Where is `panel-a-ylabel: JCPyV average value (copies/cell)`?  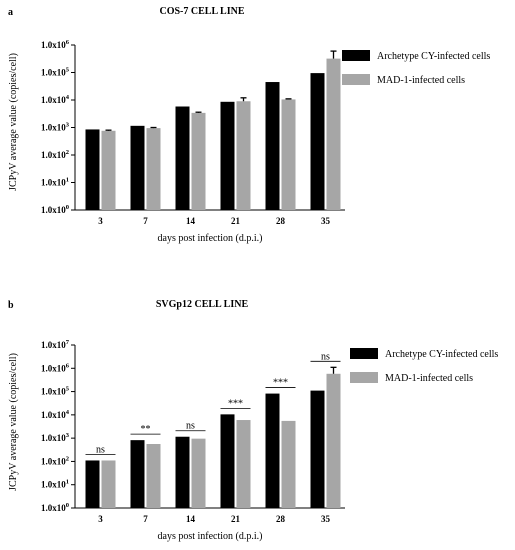
panel-a-ylabel: JCPyV average value (copies/cell) is located at coordinates (13, 122).